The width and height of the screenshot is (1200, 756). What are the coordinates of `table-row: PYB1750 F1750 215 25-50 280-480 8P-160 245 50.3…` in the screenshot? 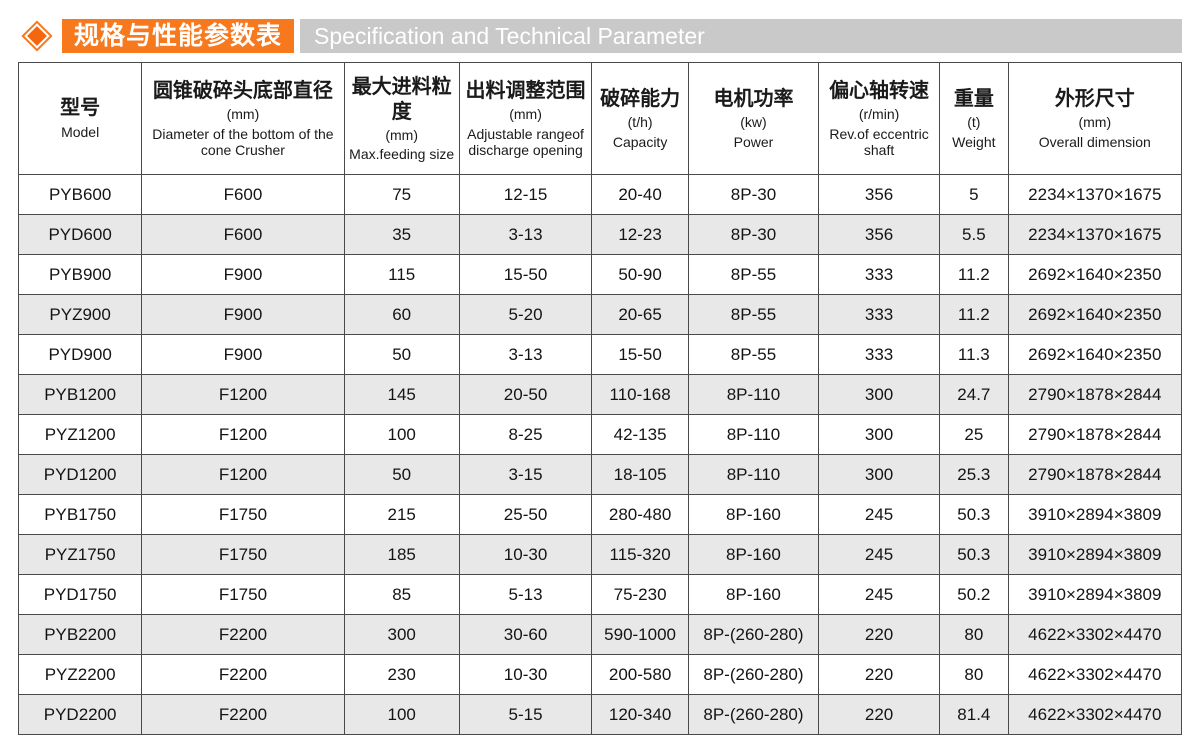 It's located at (600, 514).